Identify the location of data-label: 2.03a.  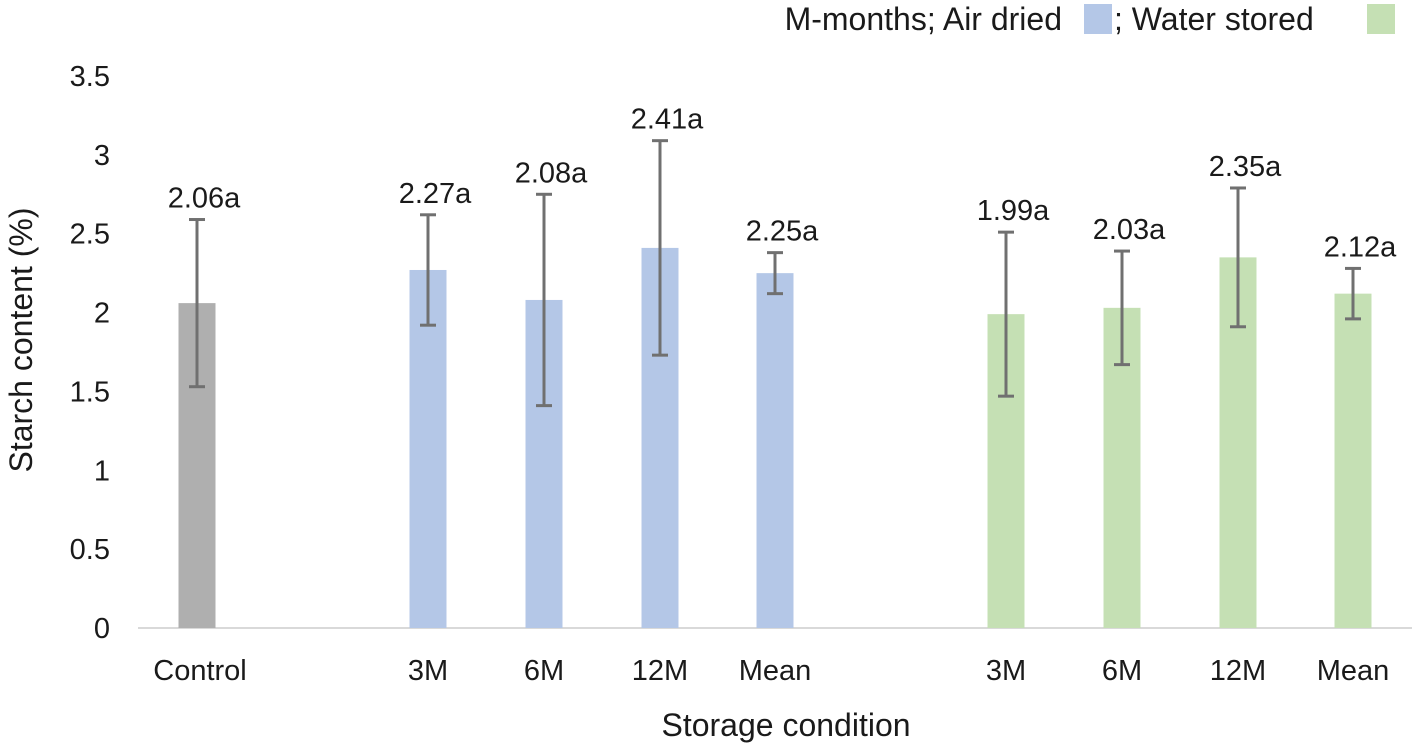
(1129, 230).